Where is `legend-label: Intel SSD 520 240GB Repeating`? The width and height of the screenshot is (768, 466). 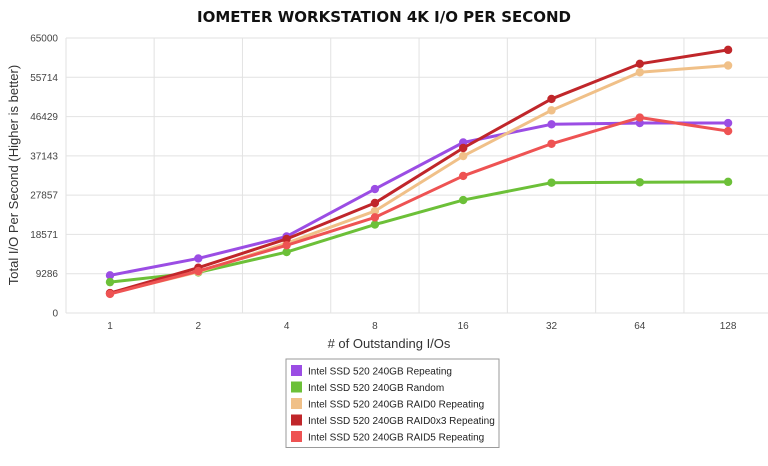 legend-label: Intel SSD 520 240GB Repeating is located at coordinates (380, 372).